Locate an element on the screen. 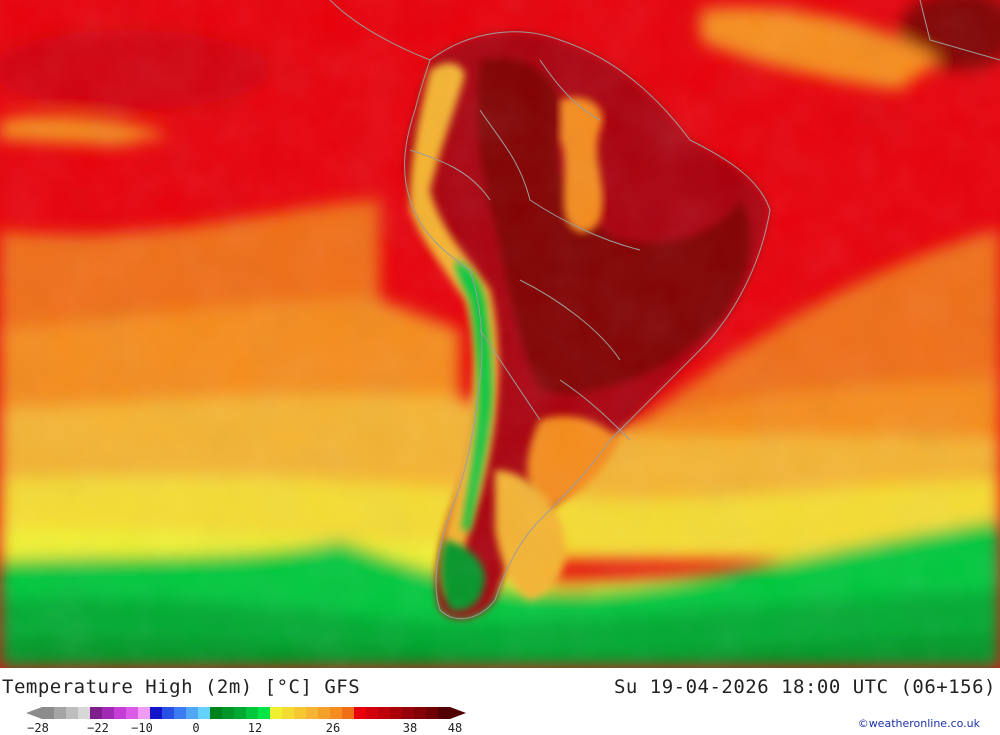 The image size is (1000, 735). valid-time: Su 19-04-2026 18:00 UTC (06+156) is located at coordinates (804, 687).